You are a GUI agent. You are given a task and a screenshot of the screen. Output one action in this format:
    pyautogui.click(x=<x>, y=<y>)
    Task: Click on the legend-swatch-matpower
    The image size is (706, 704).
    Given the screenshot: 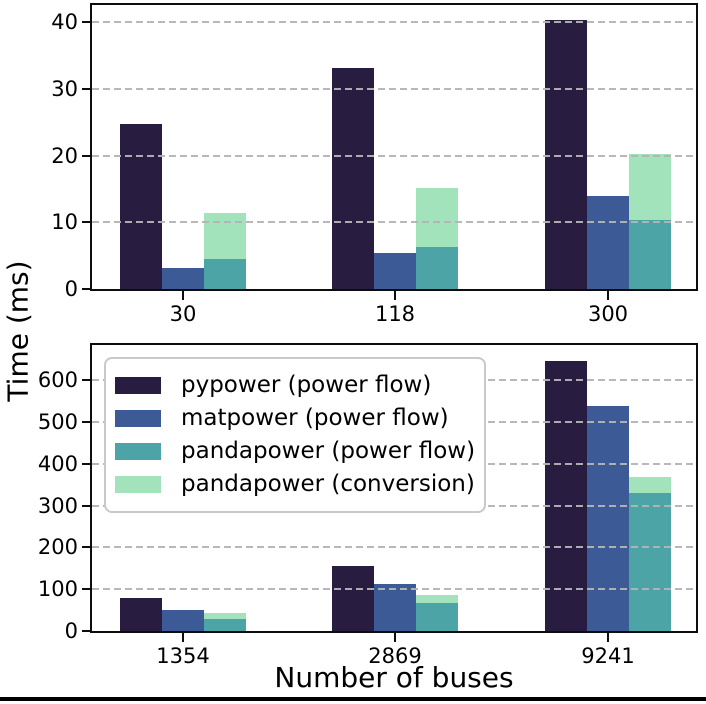 What is the action you would take?
    pyautogui.click(x=138, y=418)
    